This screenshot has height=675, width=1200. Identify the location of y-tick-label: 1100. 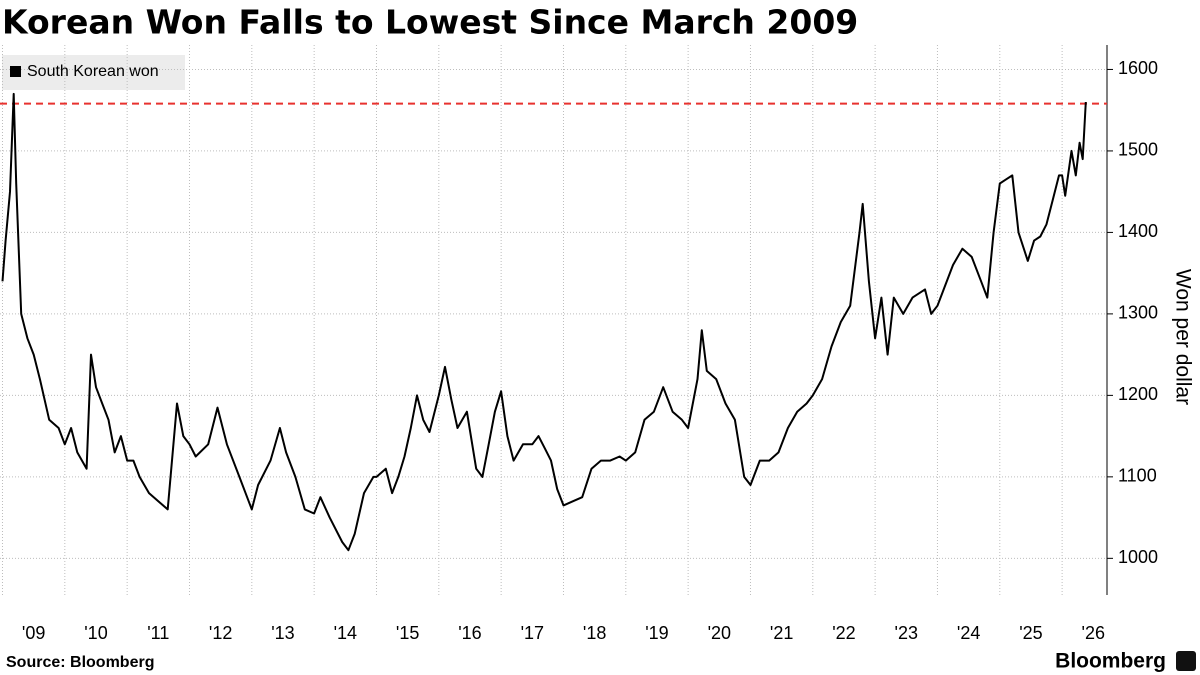
(1137, 476).